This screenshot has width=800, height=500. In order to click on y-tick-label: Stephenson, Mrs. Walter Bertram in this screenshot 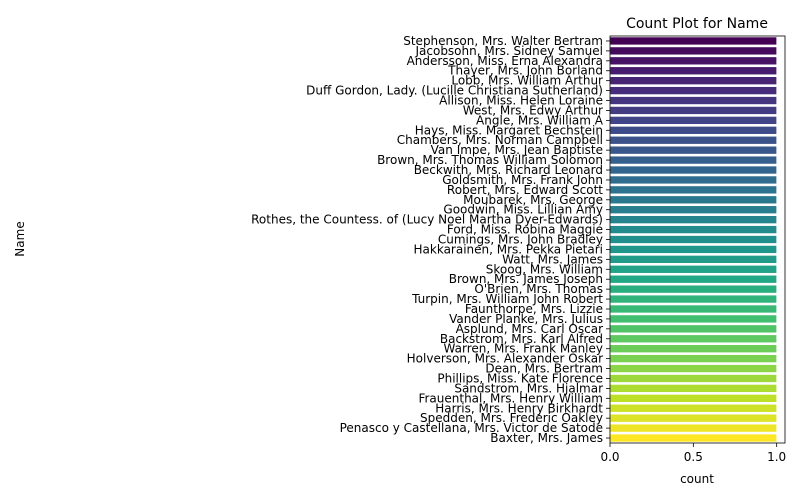, I will do `click(503, 41)`.